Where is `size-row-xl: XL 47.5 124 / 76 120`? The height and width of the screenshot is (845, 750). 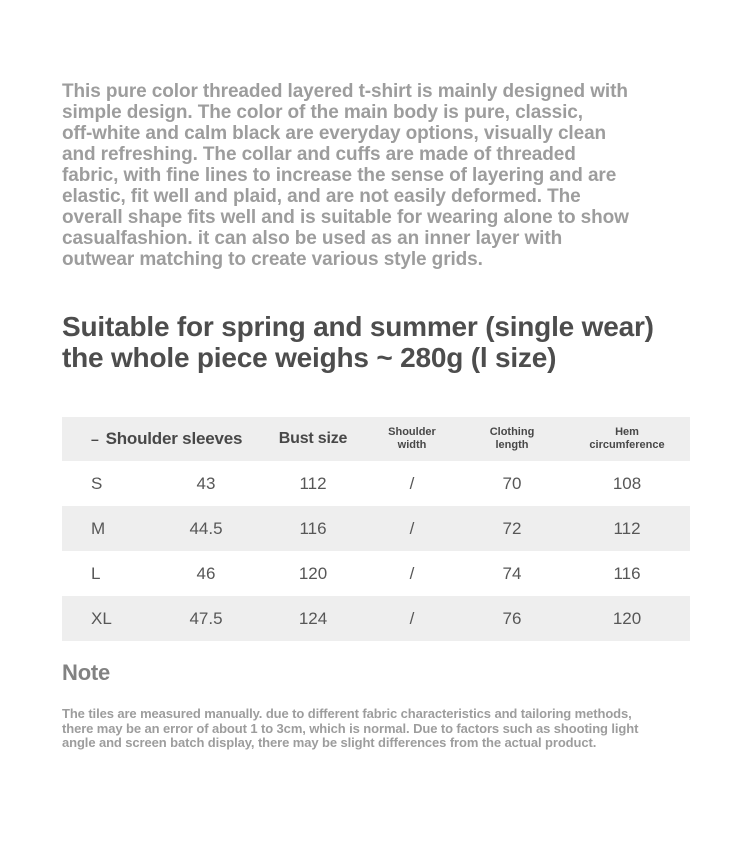 size-row-xl: XL 47.5 124 / 76 120 is located at coordinates (376, 618).